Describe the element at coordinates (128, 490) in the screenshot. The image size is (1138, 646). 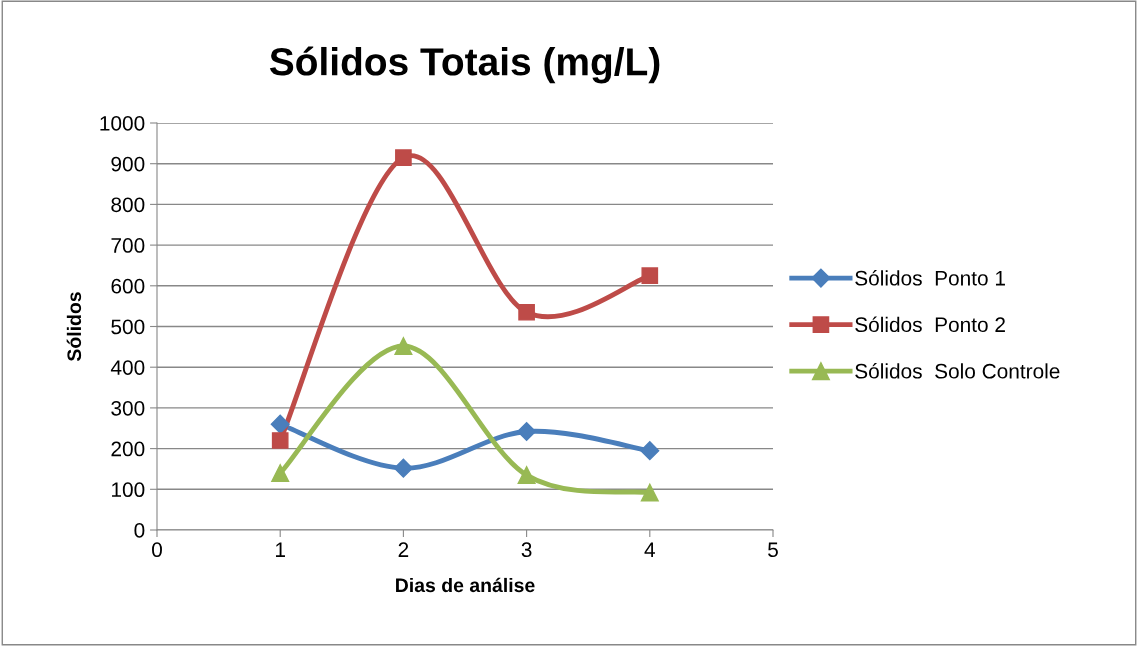
I see `y-tick-label: 100` at that location.